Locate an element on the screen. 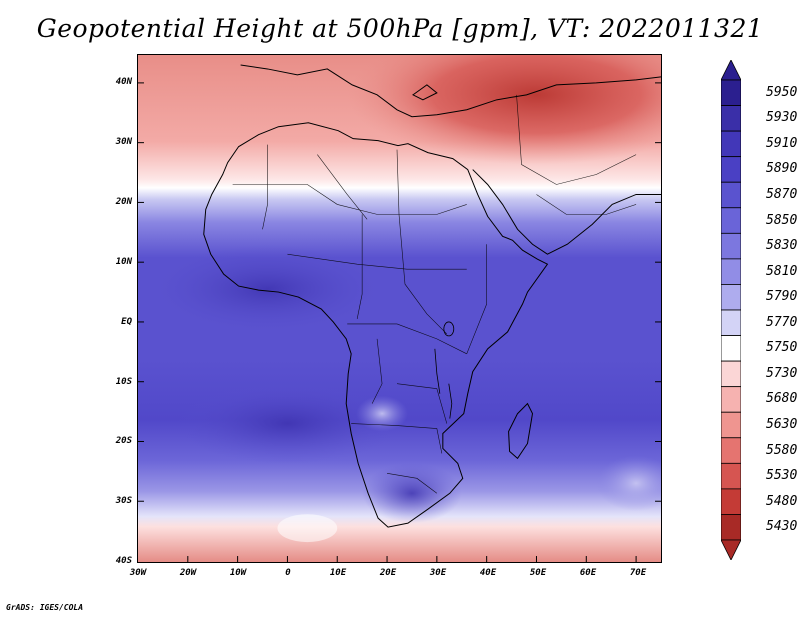  mediterranean-trough is located at coordinates (504, 110).